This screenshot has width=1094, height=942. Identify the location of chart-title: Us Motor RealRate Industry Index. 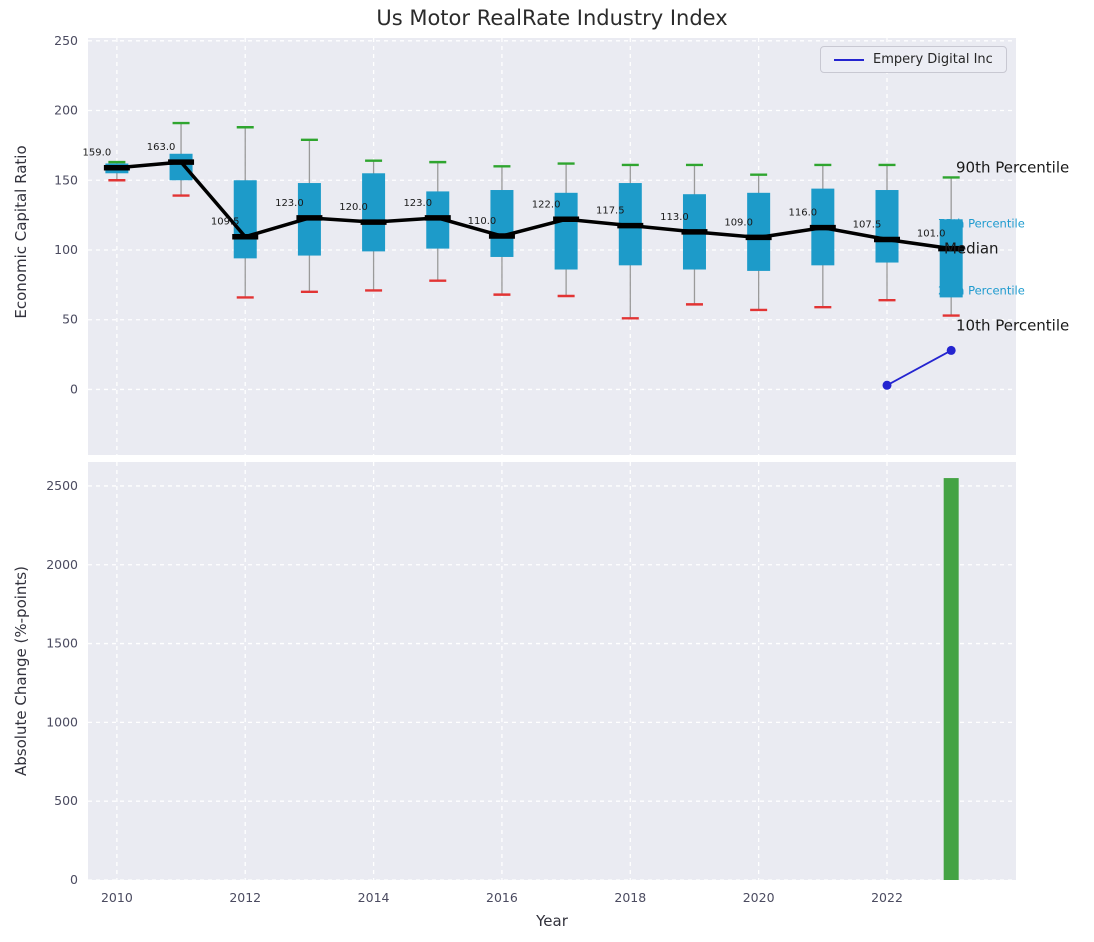
(552, 18).